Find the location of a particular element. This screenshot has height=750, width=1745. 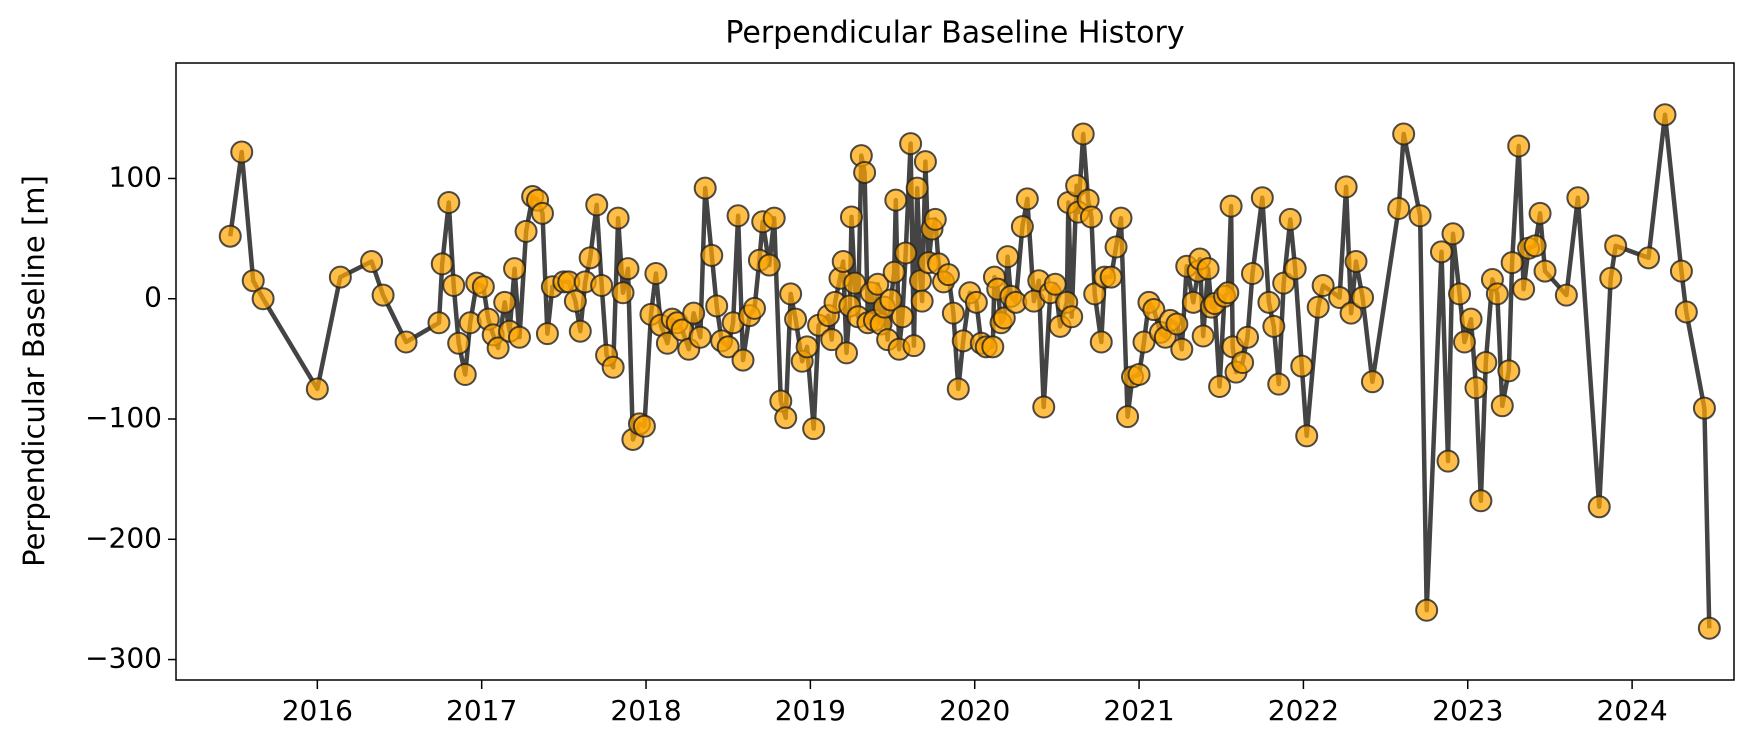

y-tick-label: −200 is located at coordinates (123, 537).